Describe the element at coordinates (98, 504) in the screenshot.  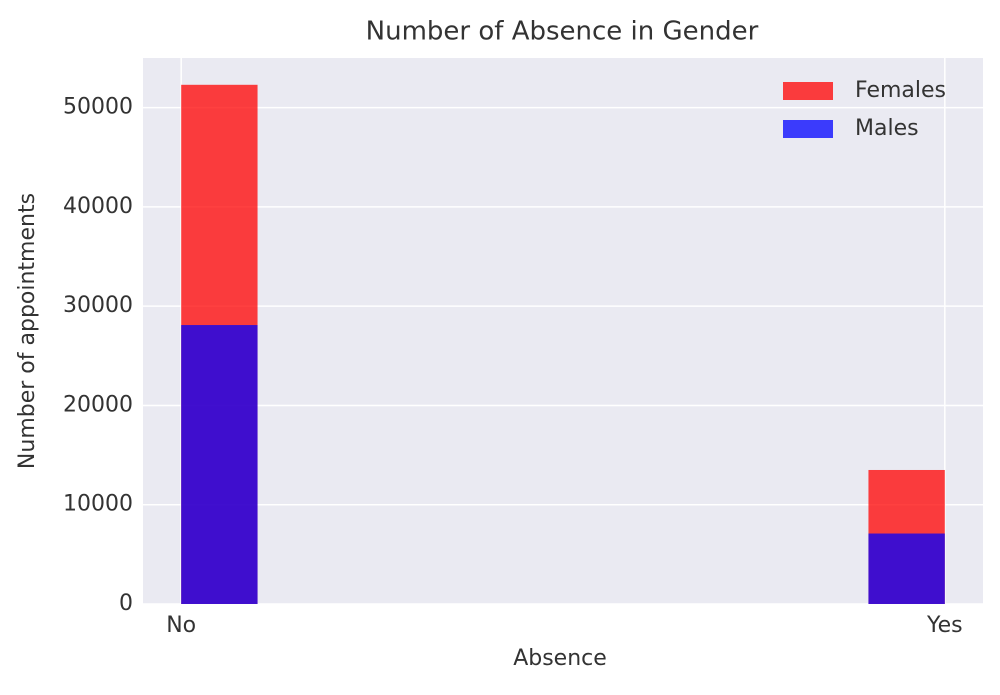
I see `y-tick-label: 10000` at that location.